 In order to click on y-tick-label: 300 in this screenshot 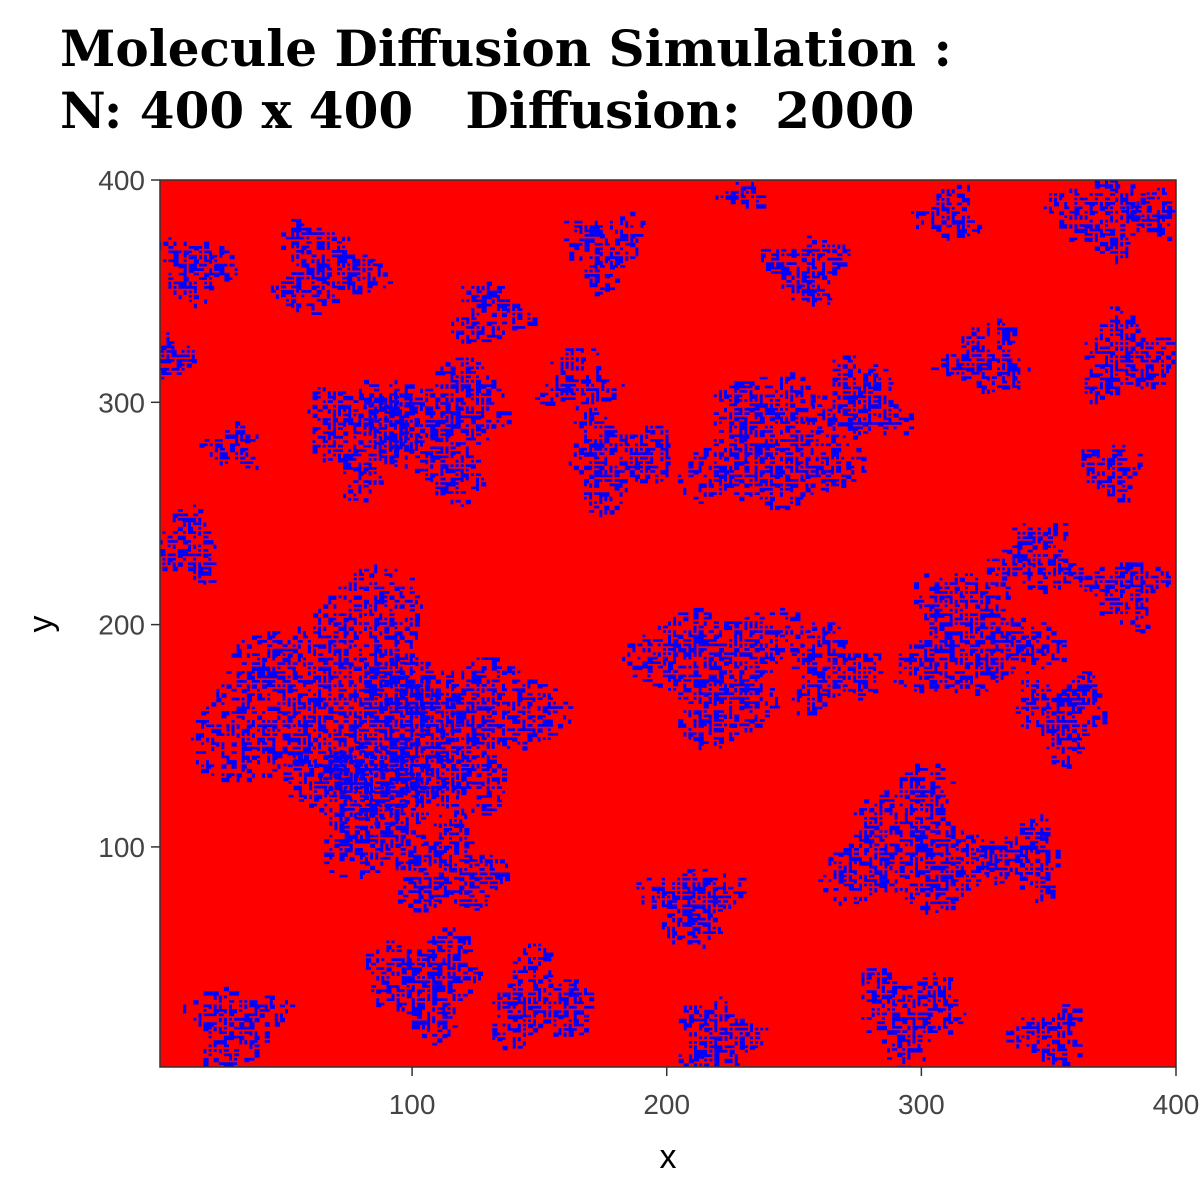, I will do `click(121, 402)`.